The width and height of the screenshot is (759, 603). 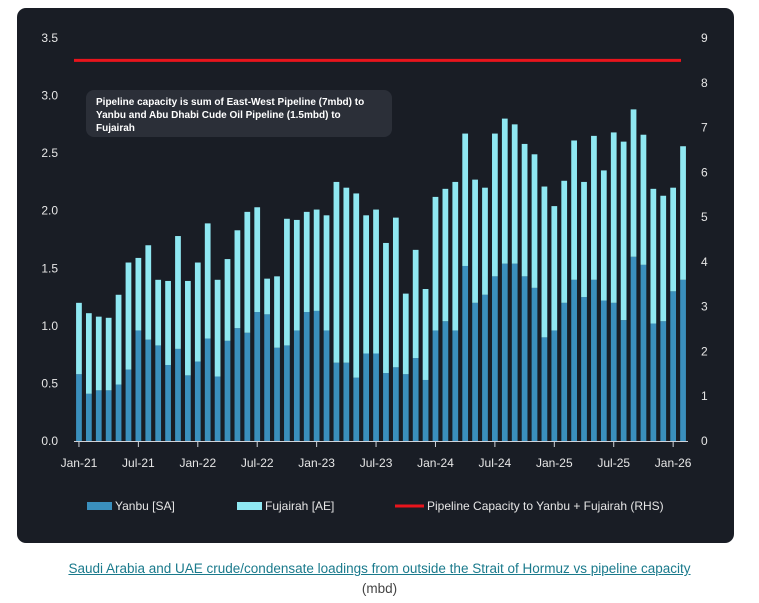 I want to click on x-tick-label: Jan-26, so click(x=673, y=463).